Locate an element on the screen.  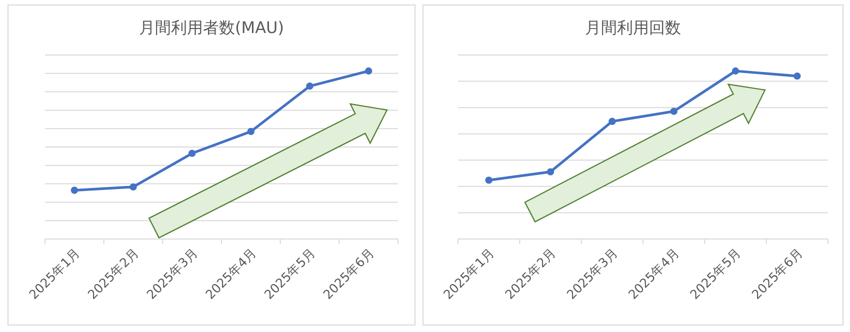
chart-title: 月間利用回数 is located at coordinates (633, 27).